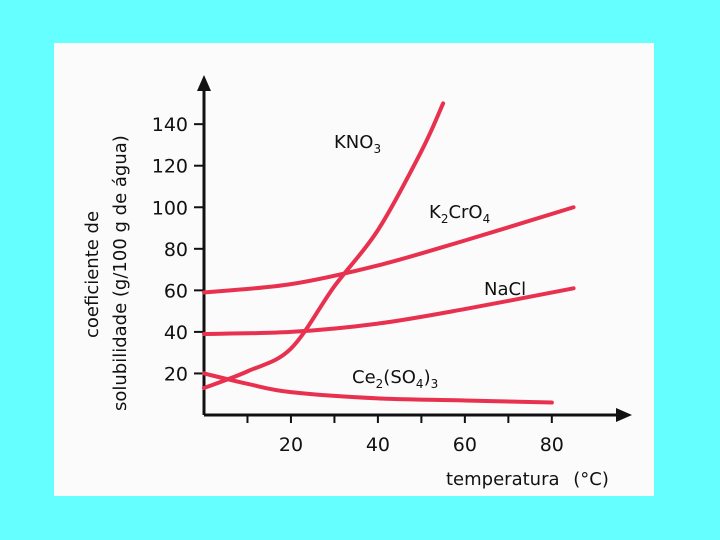 The width and height of the screenshot is (720, 540). Describe the element at coordinates (591, 479) in the screenshot. I see `x-axis-unit: (°C)` at that location.